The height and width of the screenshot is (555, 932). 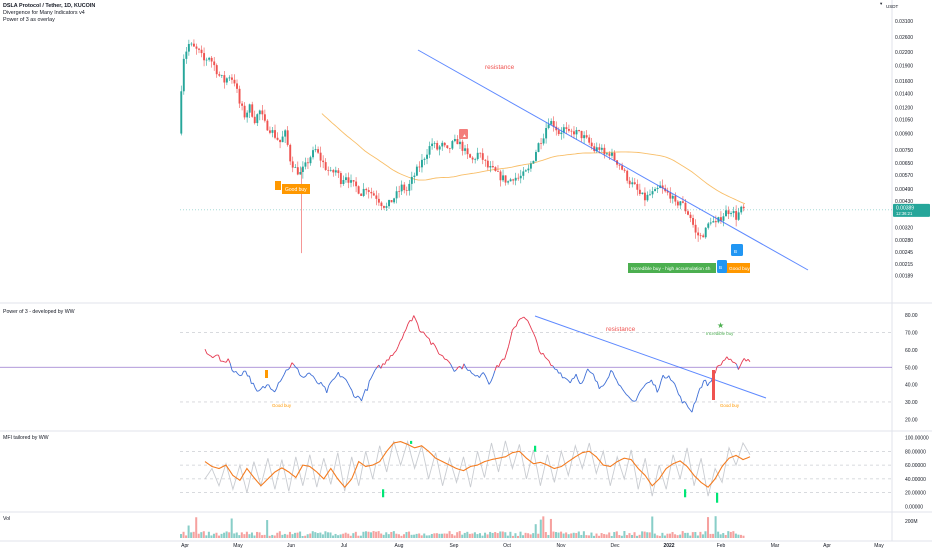 What do you see at coordinates (533, 159) in the screenshot?
I see `moving-average-line` at bounding box center [533, 159].